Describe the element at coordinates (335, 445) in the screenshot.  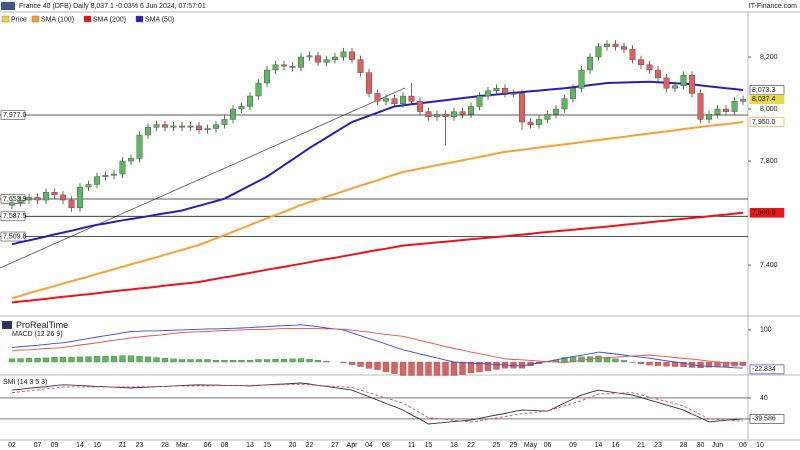
I see `x-tick-label: 27` at that location.